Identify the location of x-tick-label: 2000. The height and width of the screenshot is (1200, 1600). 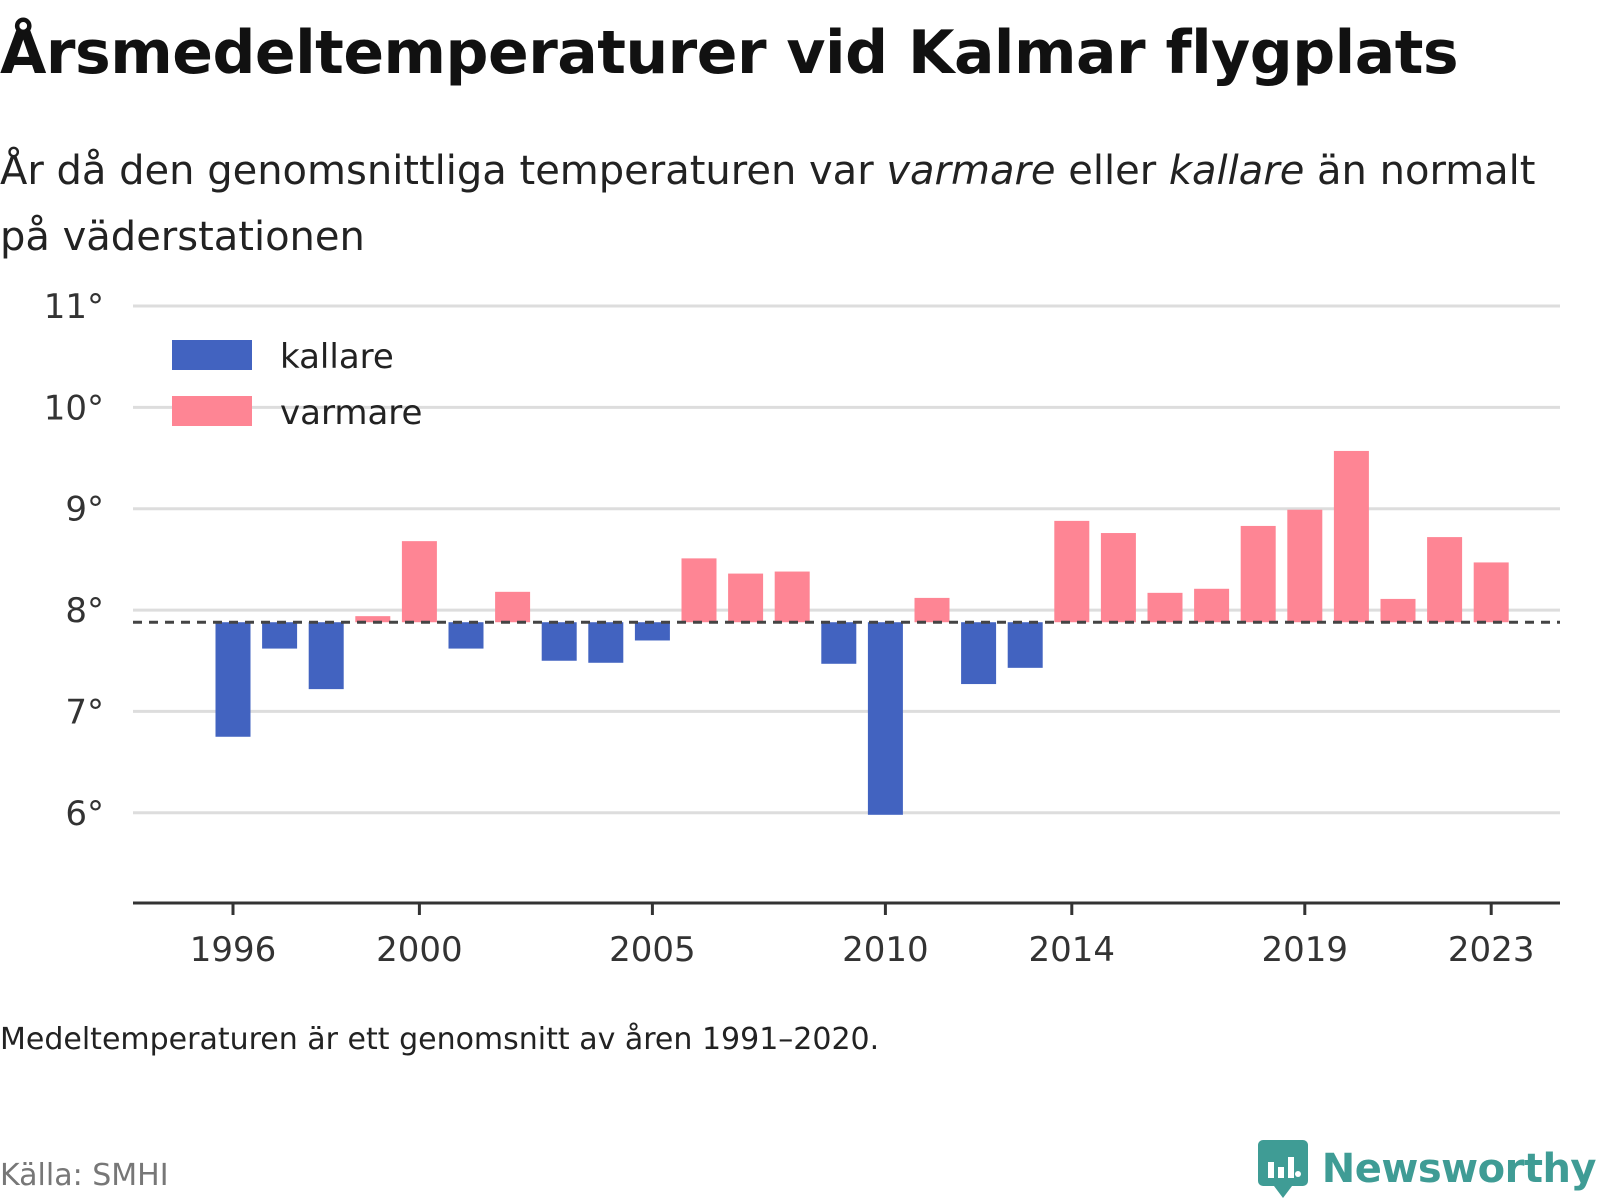
(419, 950).